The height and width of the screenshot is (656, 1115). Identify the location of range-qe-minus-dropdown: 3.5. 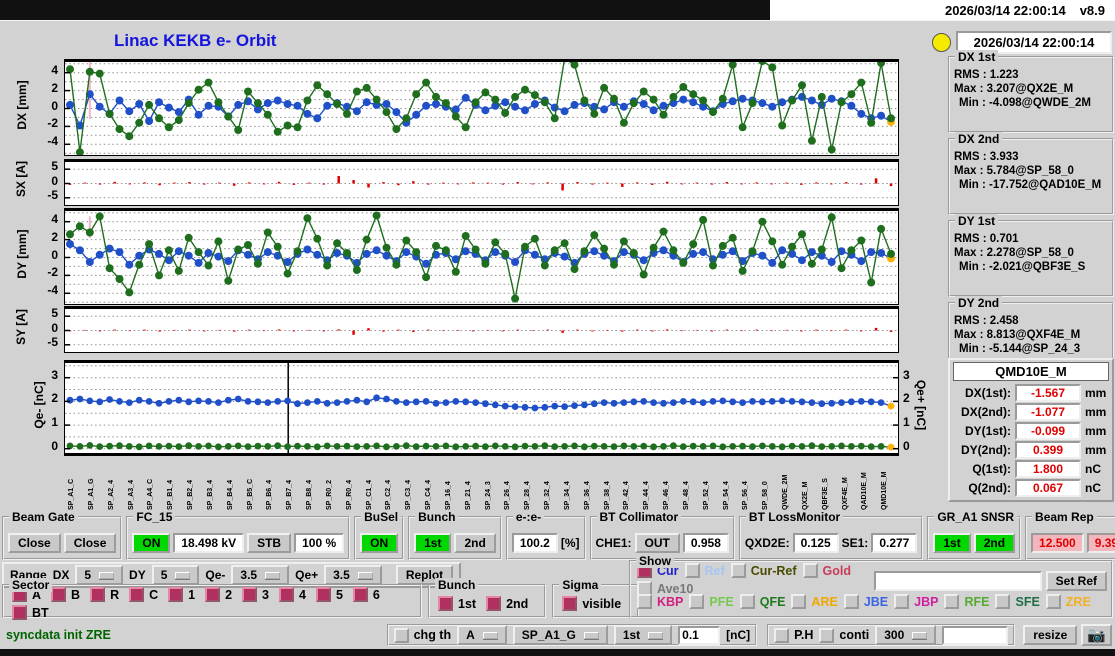
(260, 575).